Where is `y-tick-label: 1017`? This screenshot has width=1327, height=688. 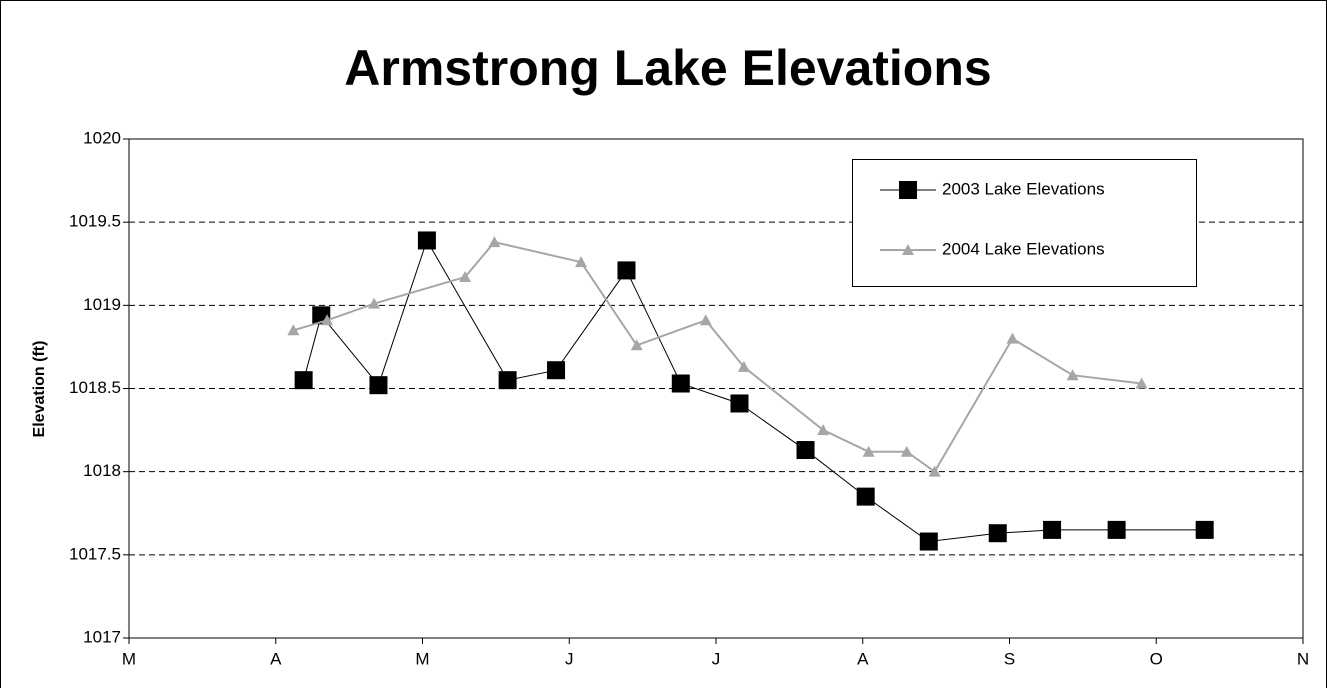
y-tick-label: 1017 is located at coordinates (102, 636).